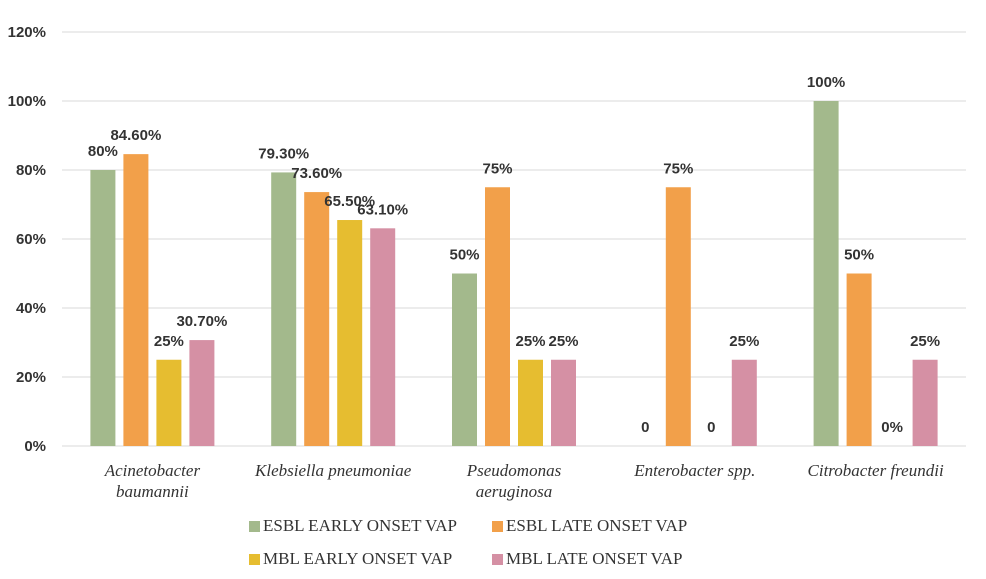 Image resolution: width=986 pixels, height=579 pixels. Describe the element at coordinates (694, 470) in the screenshot. I see `x-category-label: Enterobacter spp.` at that location.